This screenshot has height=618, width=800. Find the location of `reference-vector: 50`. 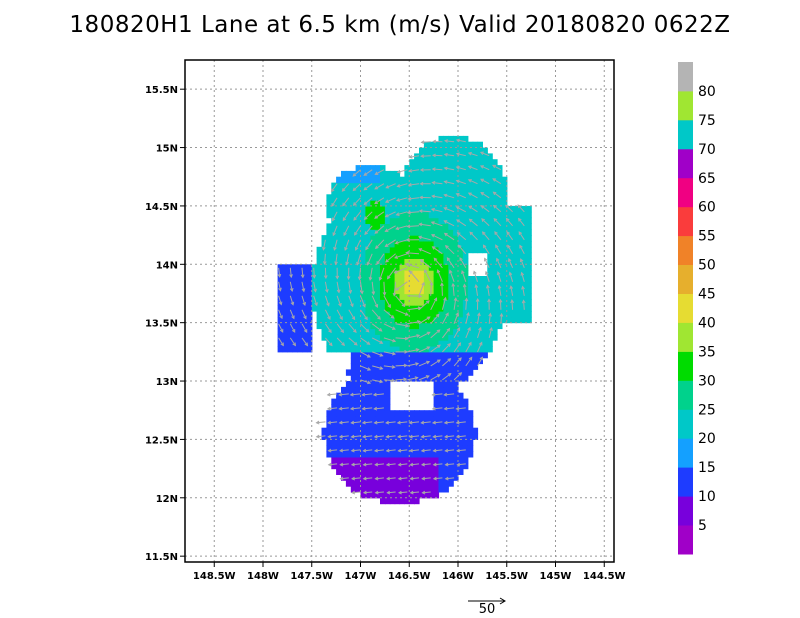

reference-vector: 50 is located at coordinates (487, 607).